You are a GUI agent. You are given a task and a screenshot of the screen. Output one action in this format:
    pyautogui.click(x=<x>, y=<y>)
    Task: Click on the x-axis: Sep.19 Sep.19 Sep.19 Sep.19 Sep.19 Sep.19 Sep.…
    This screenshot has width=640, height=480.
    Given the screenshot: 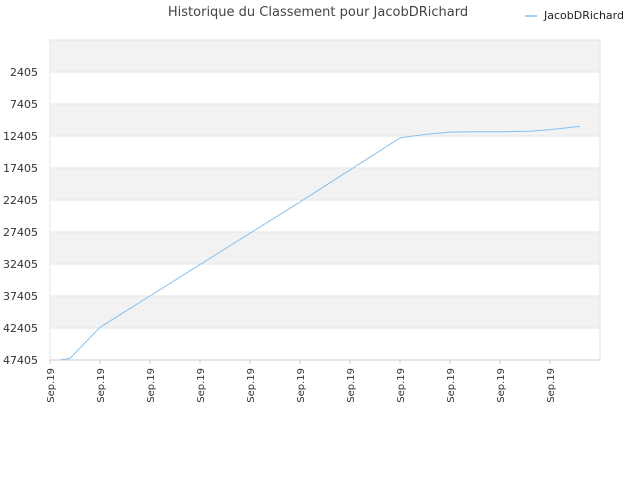 What is the action you would take?
    pyautogui.click(x=301, y=381)
    